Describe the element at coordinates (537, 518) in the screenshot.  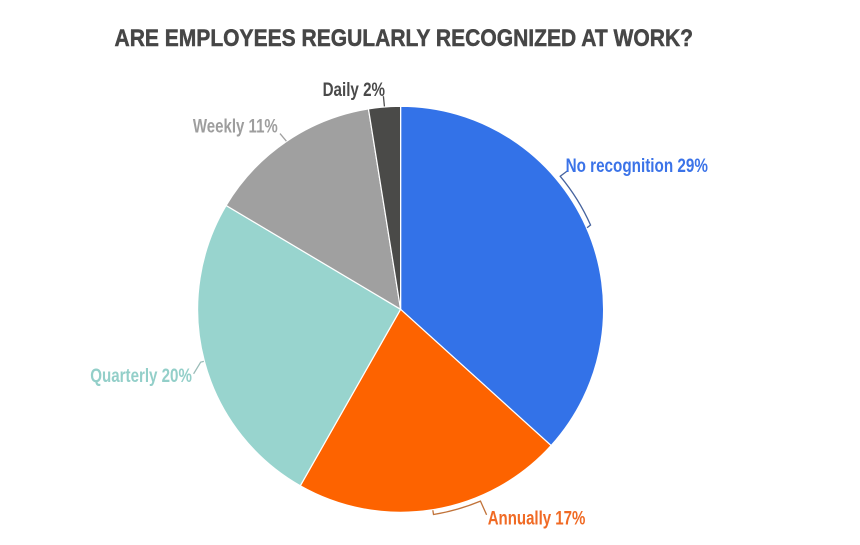
I see `svg-text: Annually 17%` at that location.